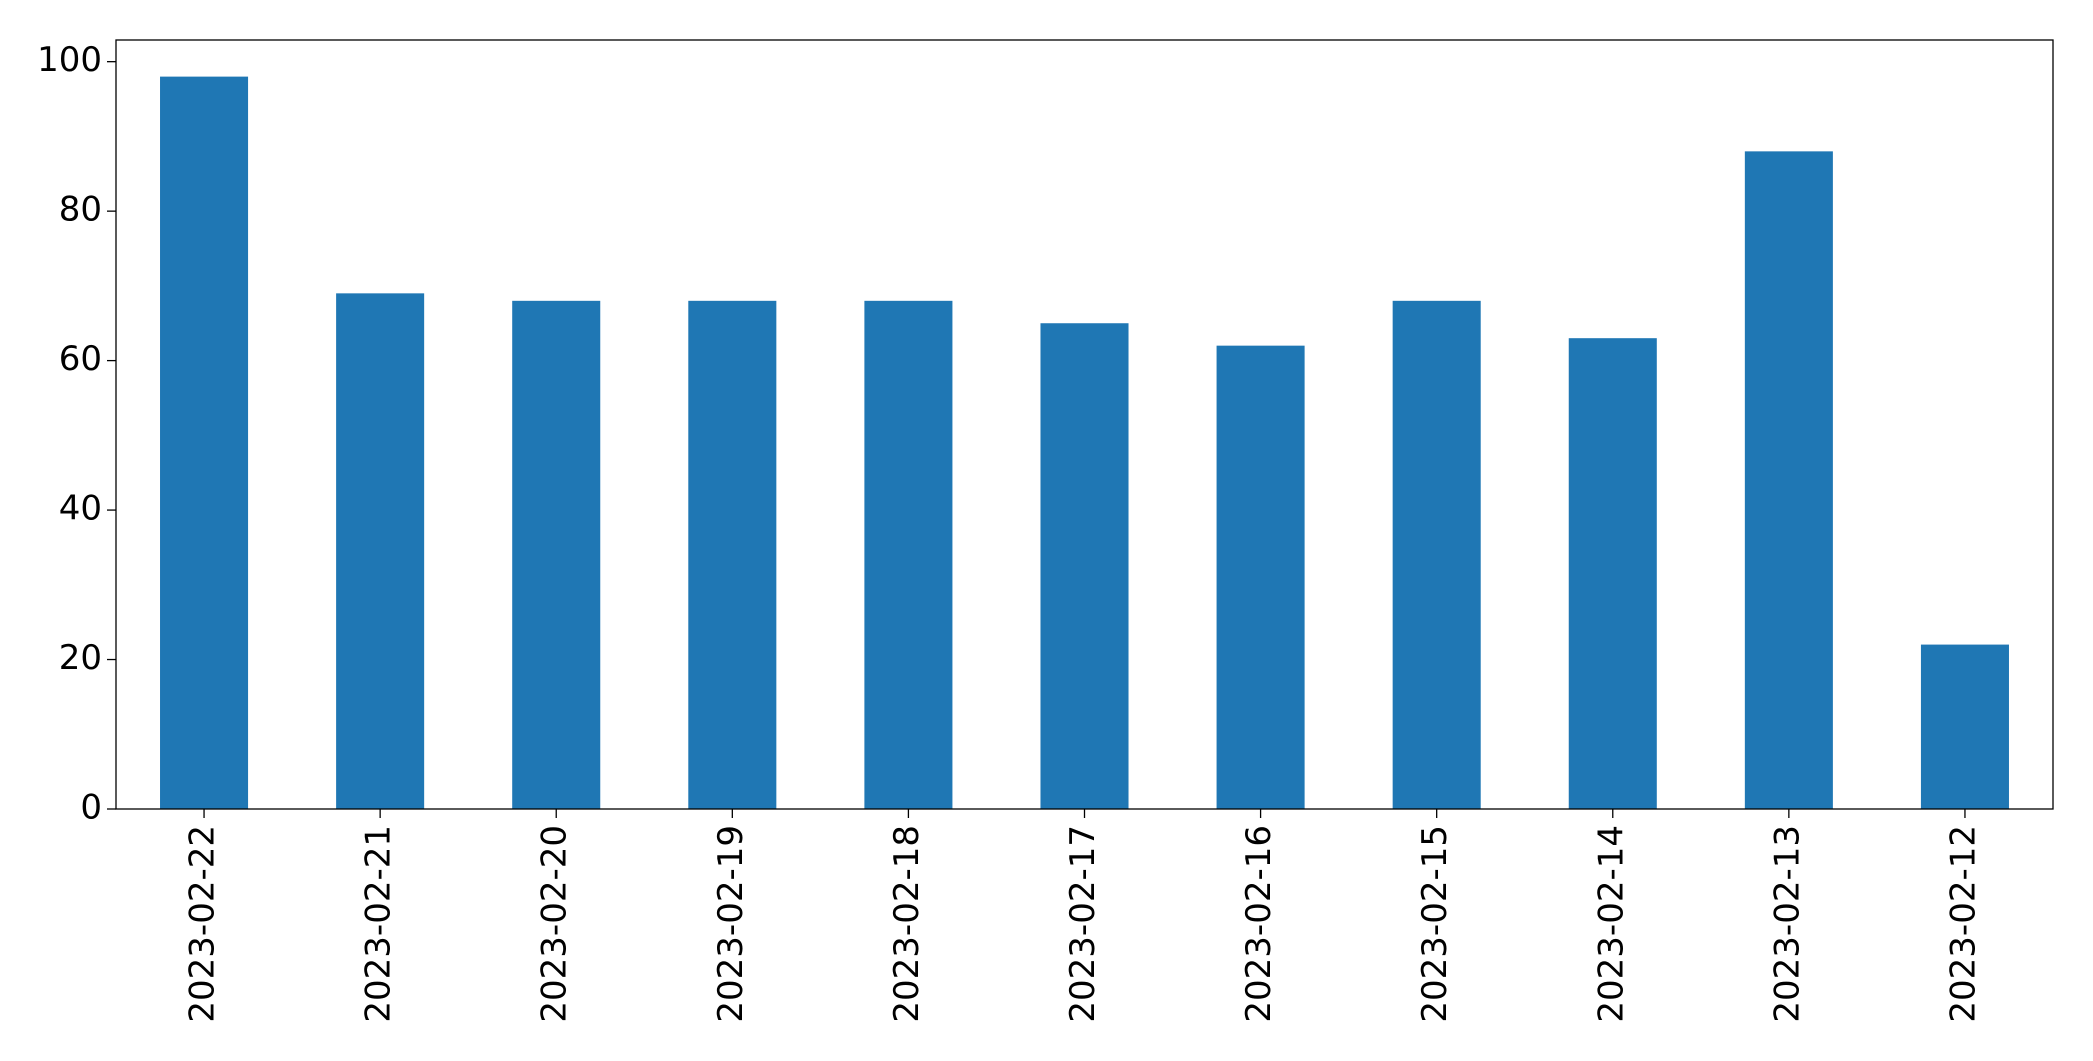  What do you see at coordinates (1083, 924) in the screenshot?
I see `x-tick-label: 2023-02-17` at bounding box center [1083, 924].